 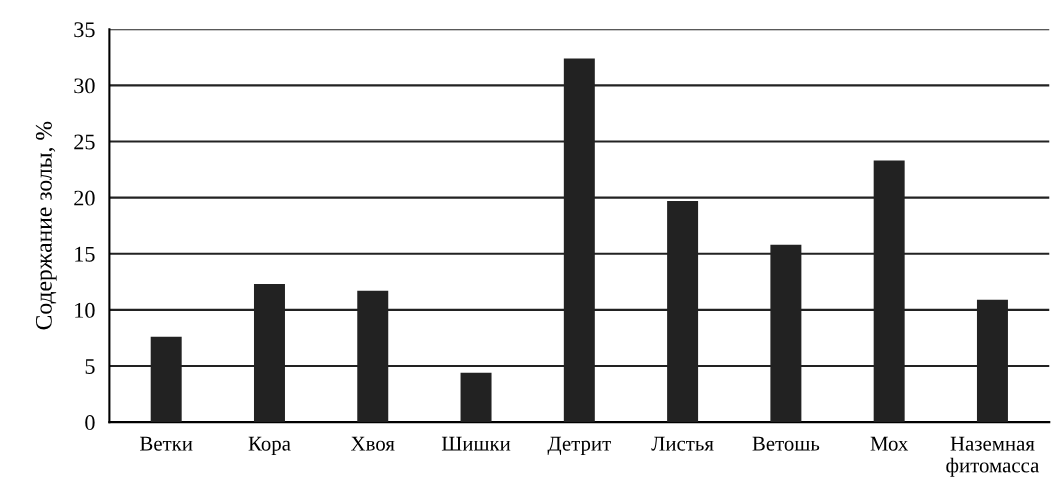 What do you see at coordinates (84, 86) in the screenshot?
I see `y-tick-label: 30` at bounding box center [84, 86].